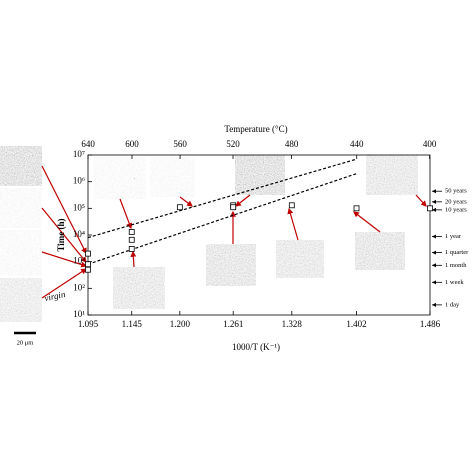 This screenshot has height=474, width=474. I want to click on x2-tick-label: 480, so click(292, 144).